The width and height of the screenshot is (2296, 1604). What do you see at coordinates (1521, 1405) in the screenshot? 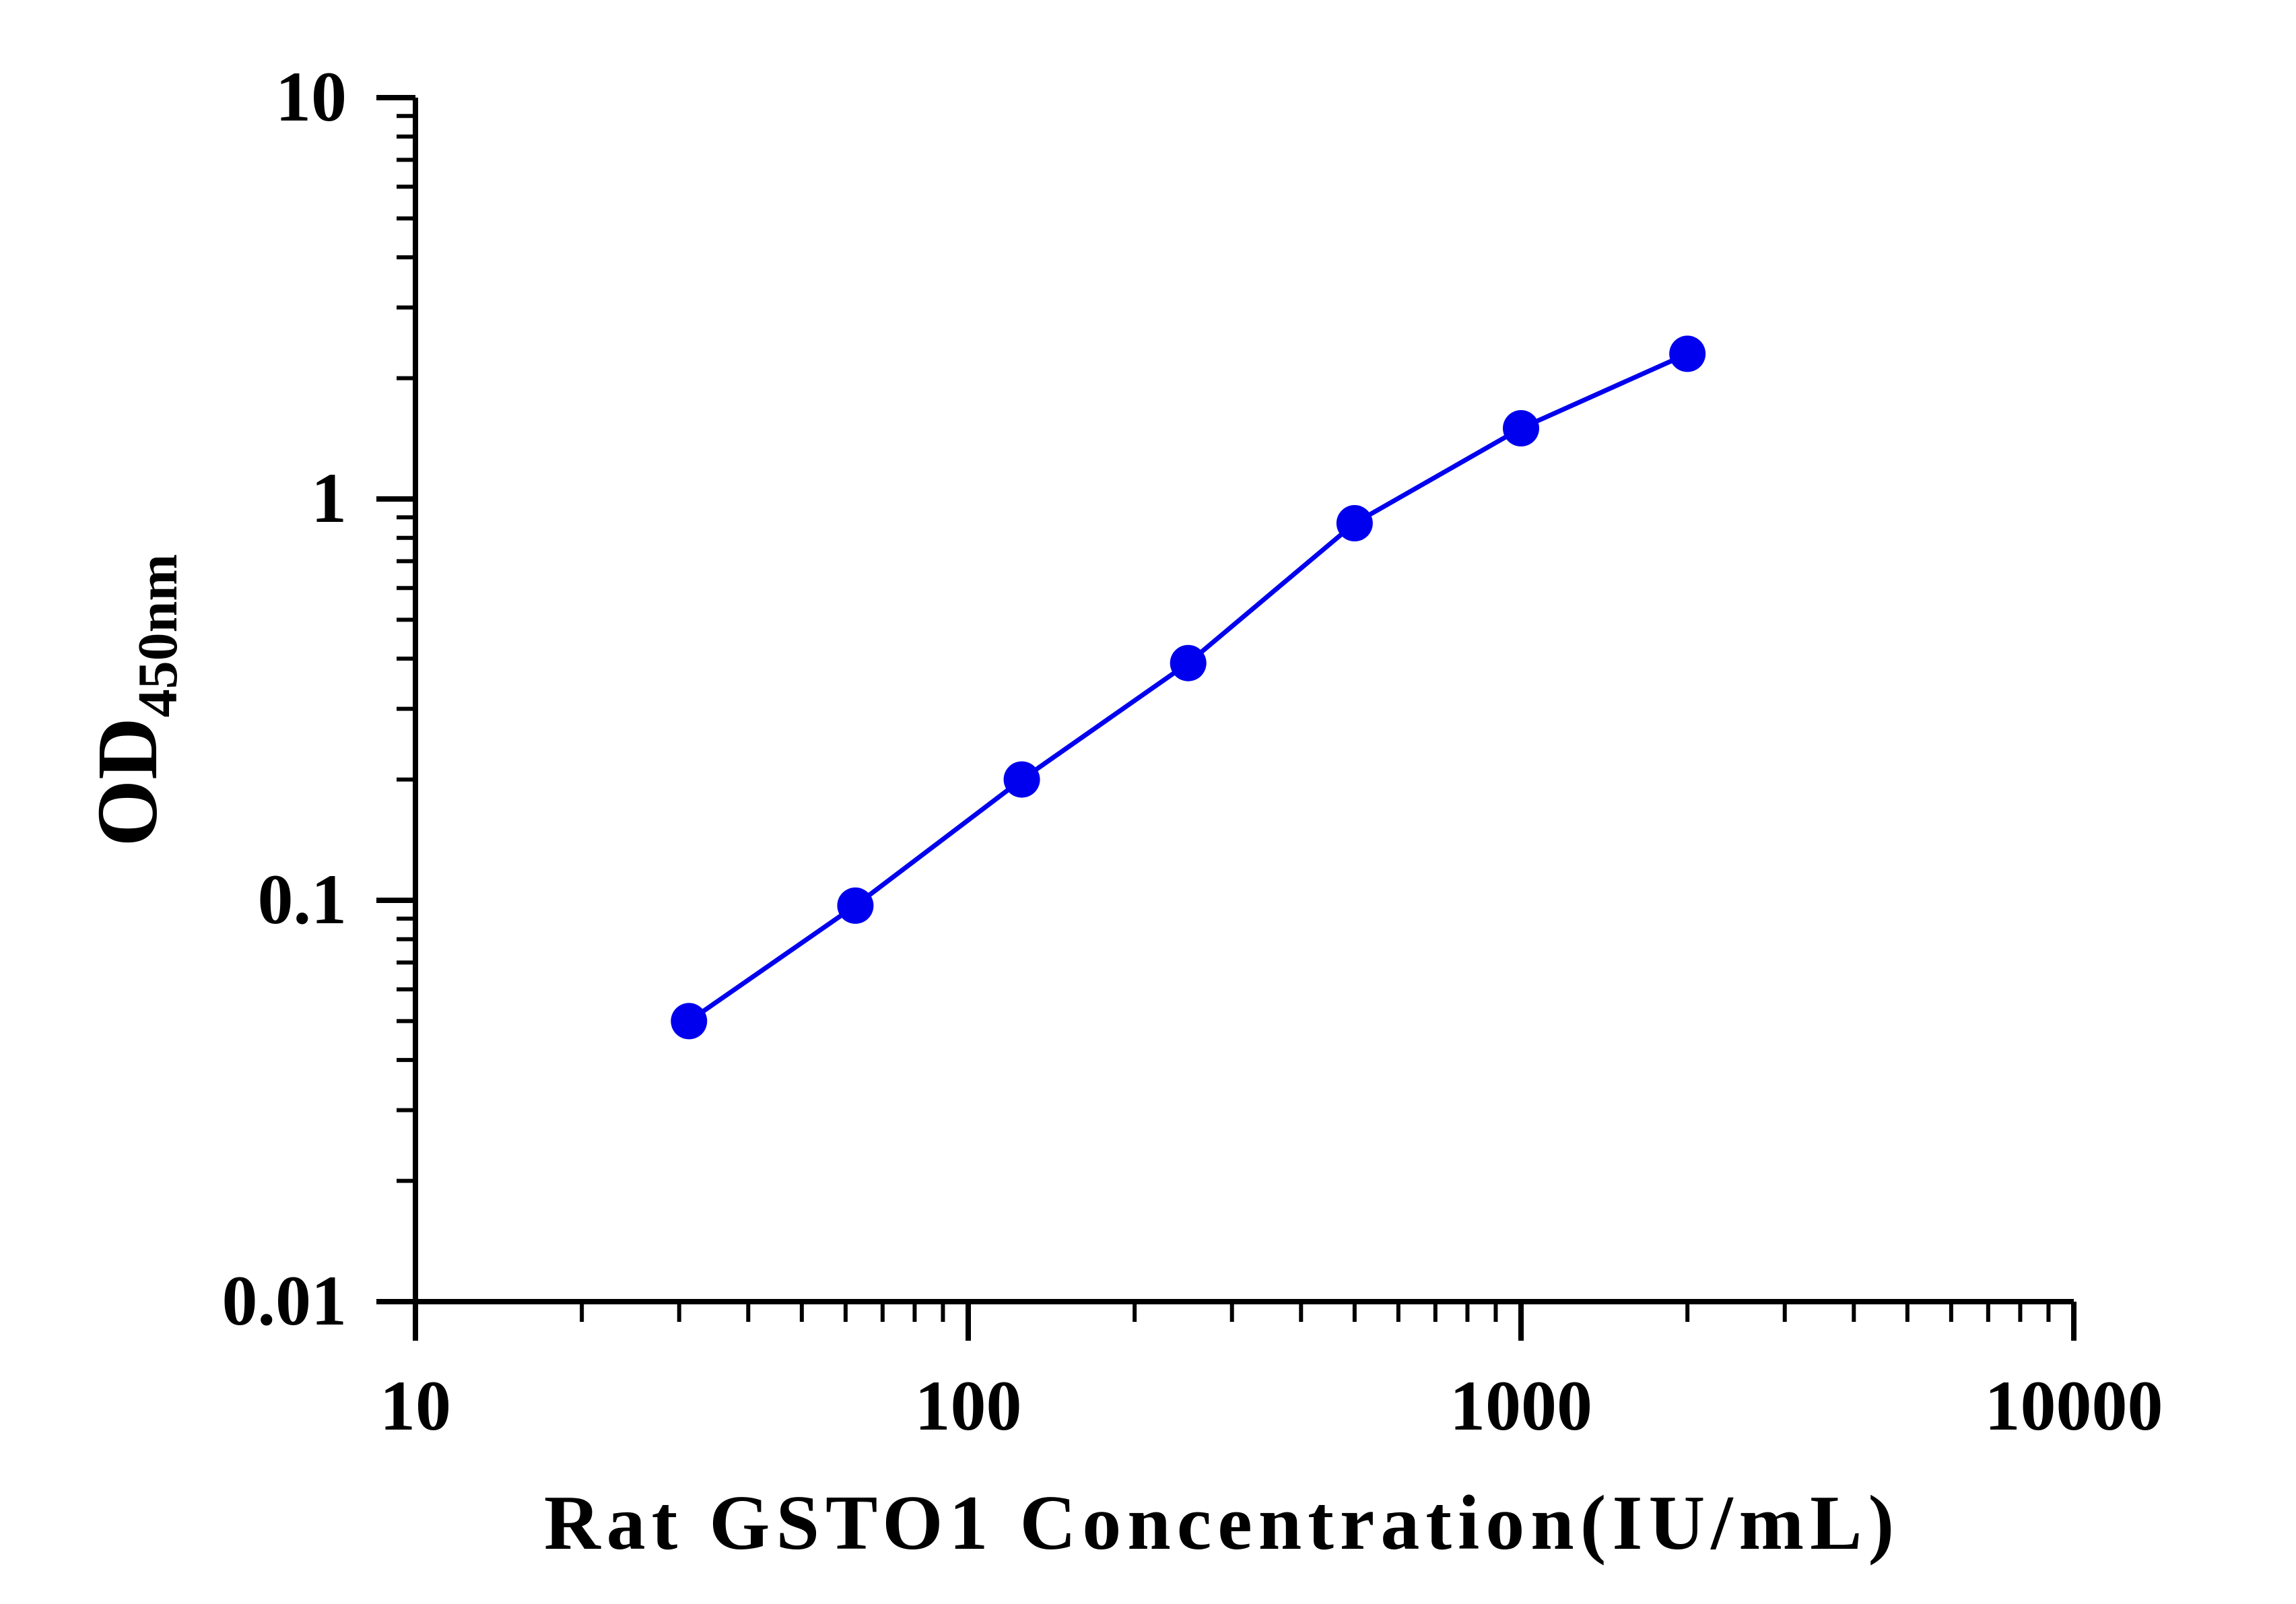
I see `x-tick-label: 1000` at bounding box center [1521, 1405].